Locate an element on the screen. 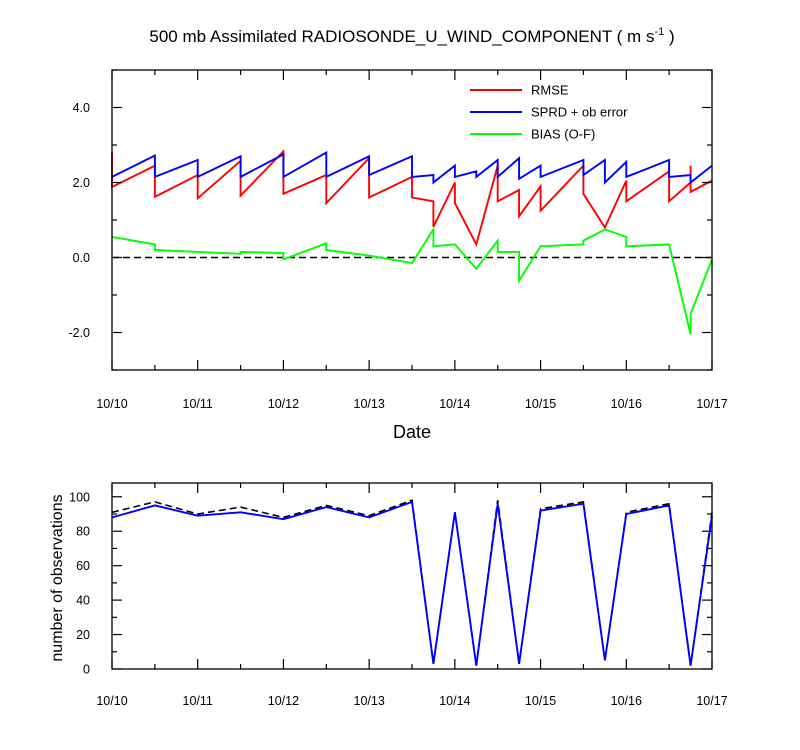  top-x-tick-label: 10/15 is located at coordinates (540, 404).